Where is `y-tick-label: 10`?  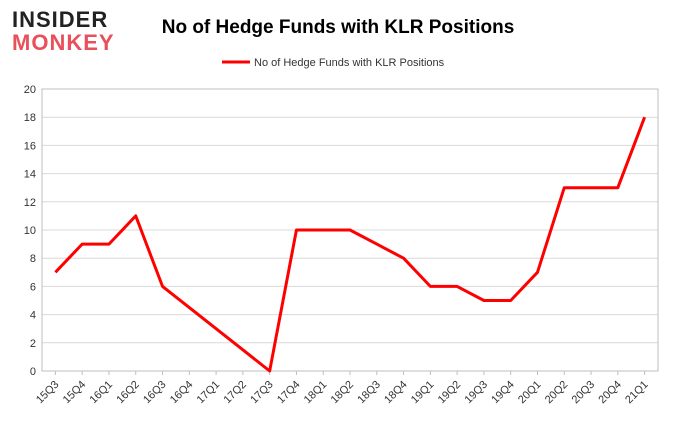 y-tick-label: 10 is located at coordinates (30, 231).